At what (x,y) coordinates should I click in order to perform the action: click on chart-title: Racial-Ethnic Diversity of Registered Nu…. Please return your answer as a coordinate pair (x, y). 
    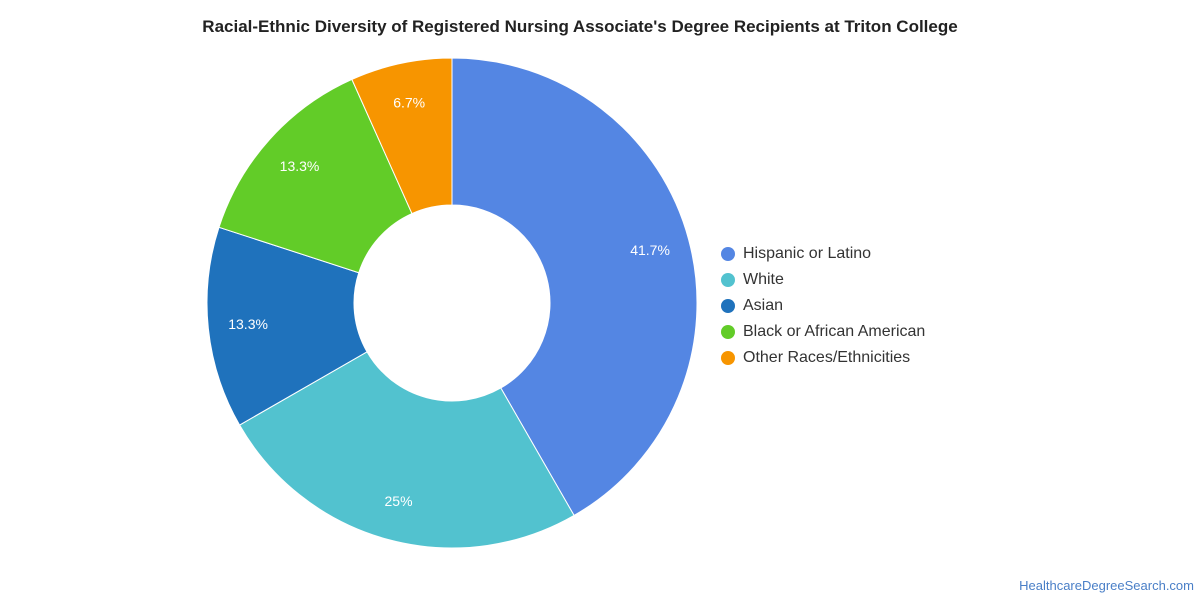
    Looking at the image, I should click on (580, 26).